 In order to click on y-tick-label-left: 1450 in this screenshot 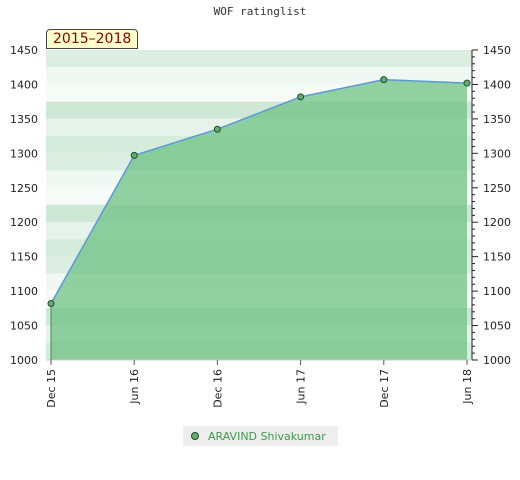, I will do `click(24, 50)`.